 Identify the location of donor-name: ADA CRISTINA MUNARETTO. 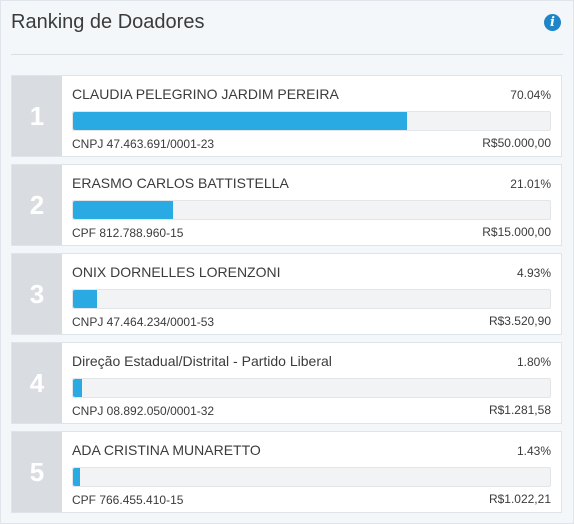
(166, 450).